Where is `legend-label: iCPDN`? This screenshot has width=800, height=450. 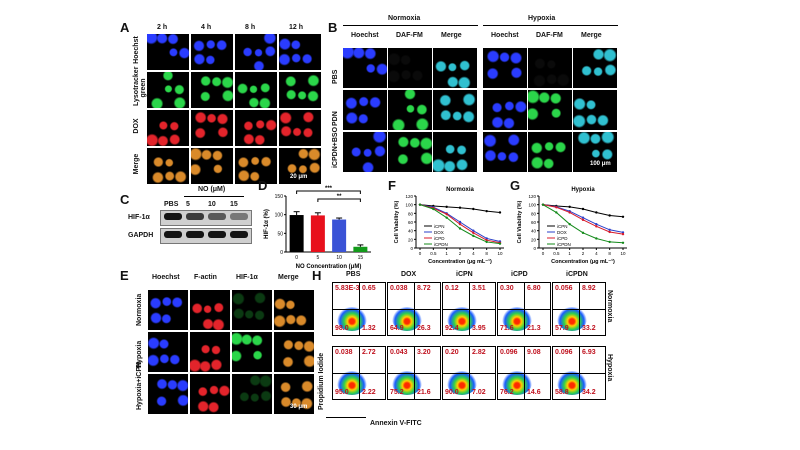 legend-label: iCPDN is located at coordinates (564, 244).